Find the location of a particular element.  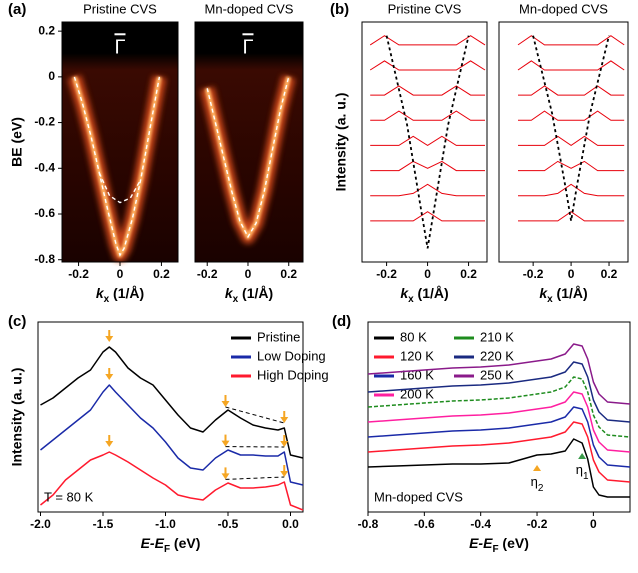

legend-label: 220 K is located at coordinates (497, 355).